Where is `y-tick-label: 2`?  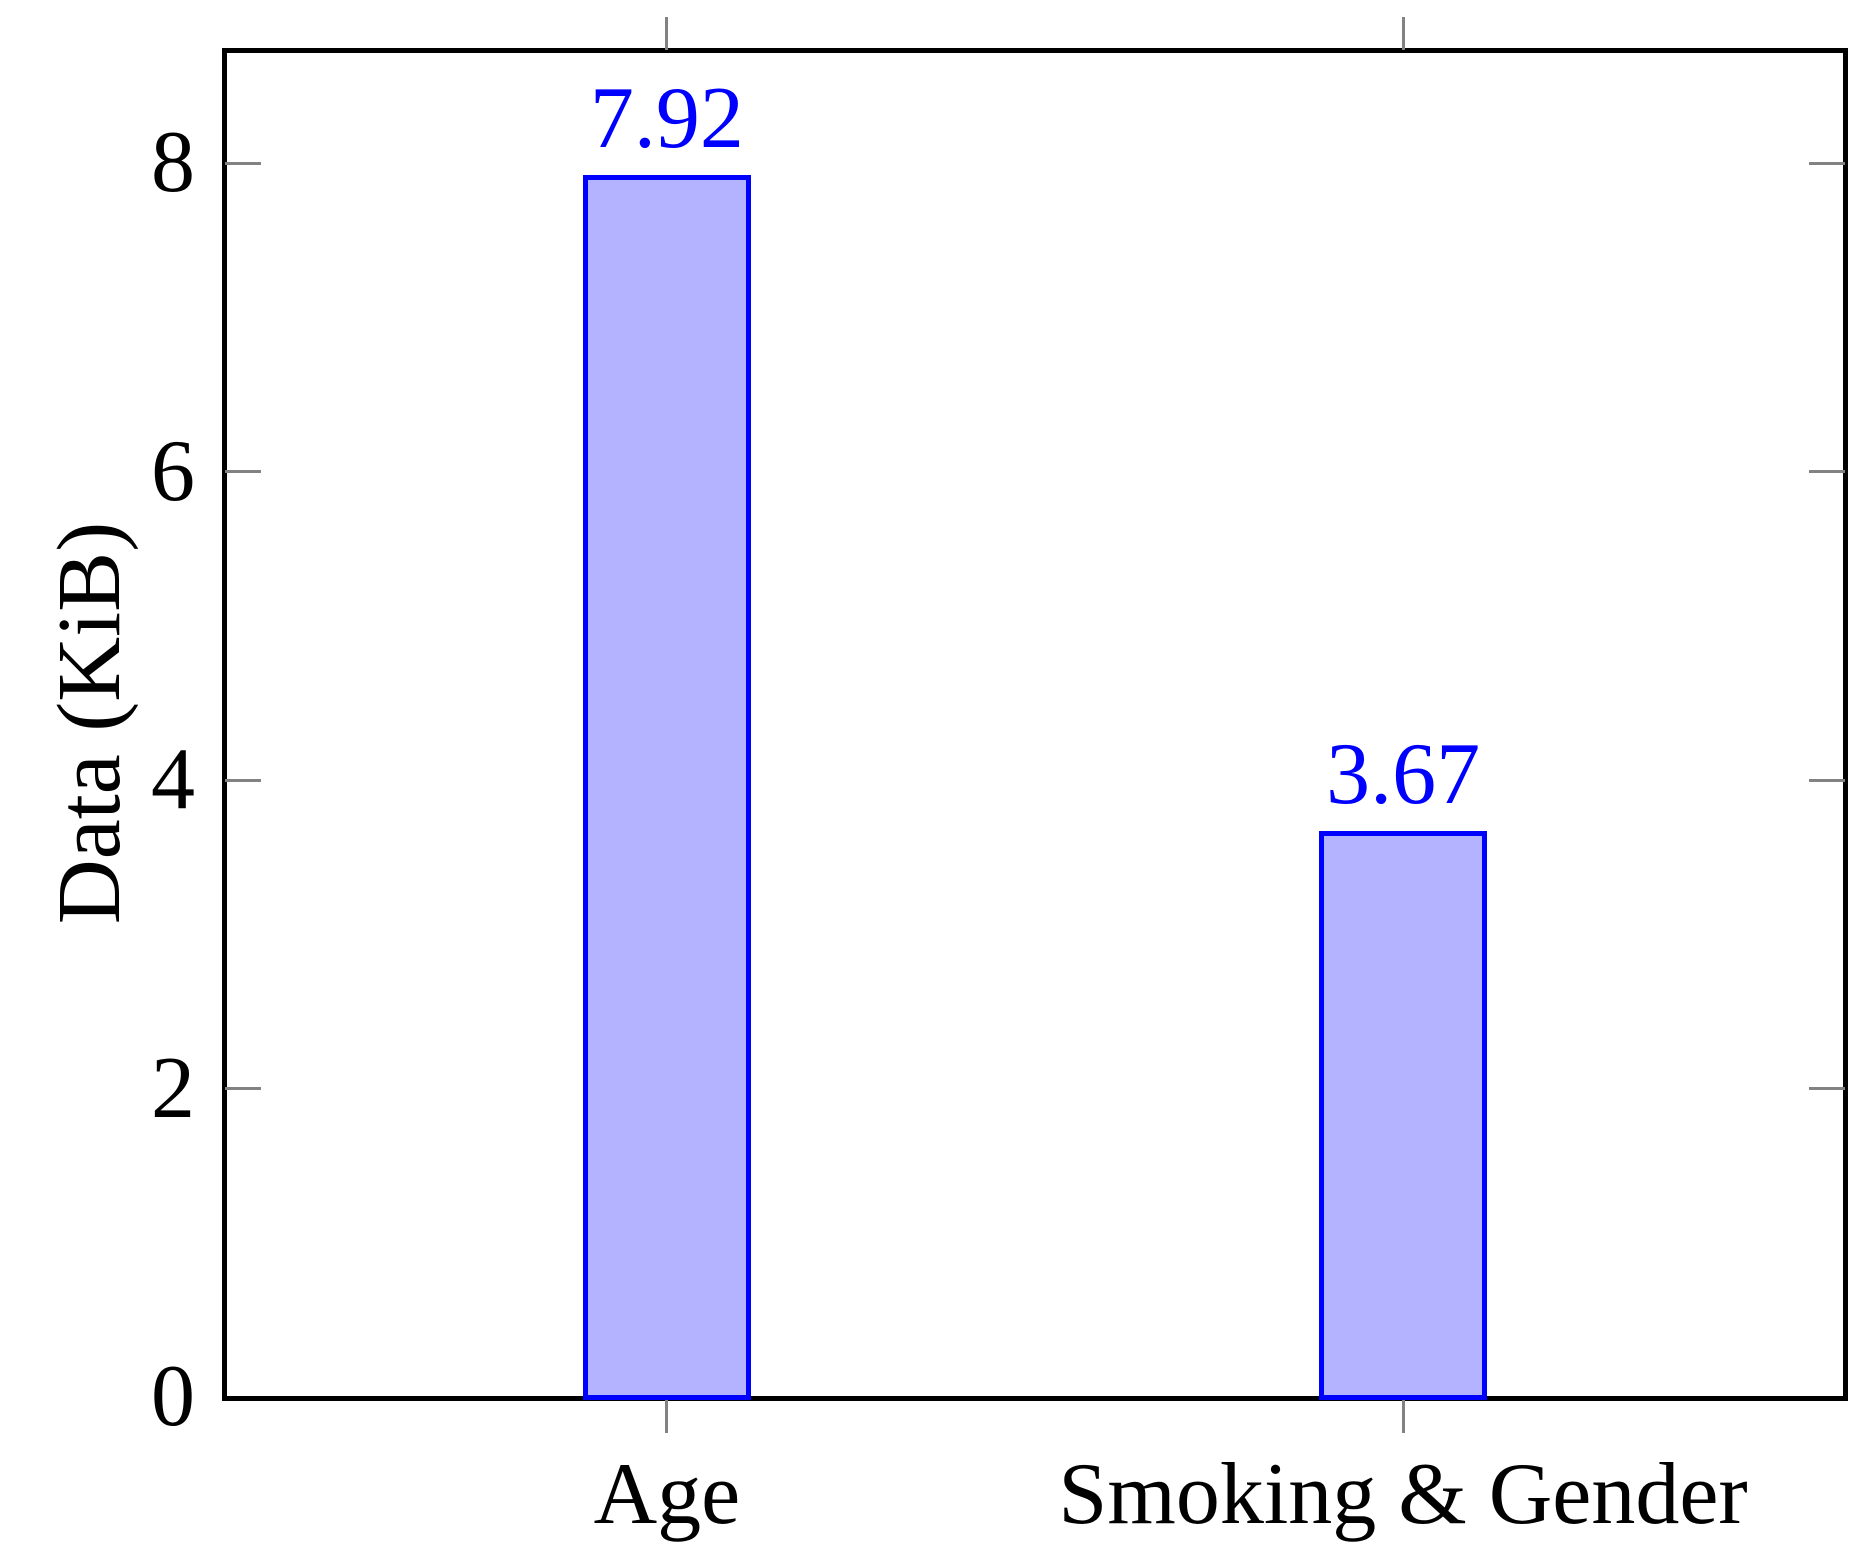
y-tick-label: 2 is located at coordinates (173, 1088).